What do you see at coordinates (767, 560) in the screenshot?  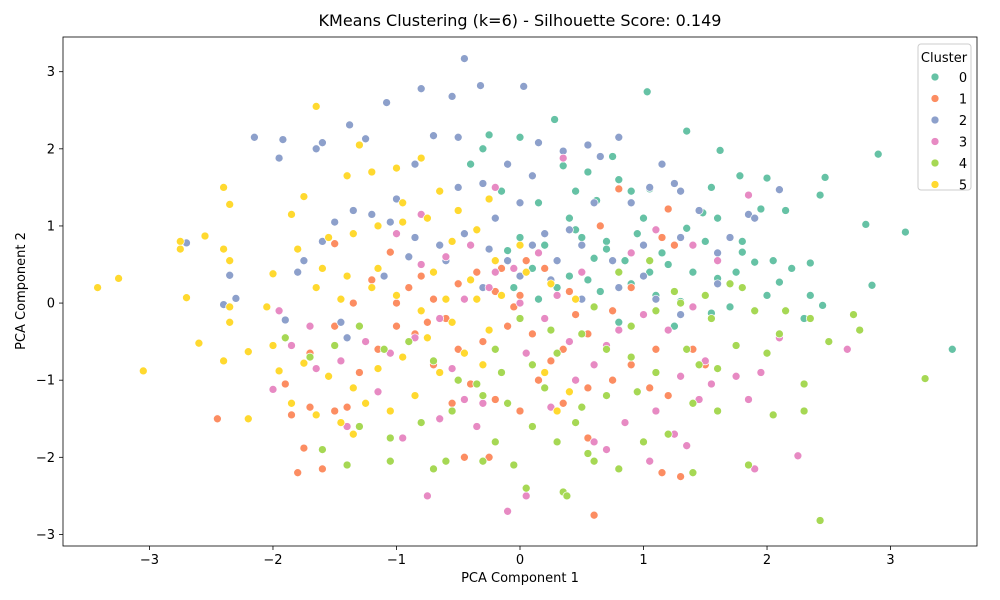 I see `x-tick-label: 2` at bounding box center [767, 560].